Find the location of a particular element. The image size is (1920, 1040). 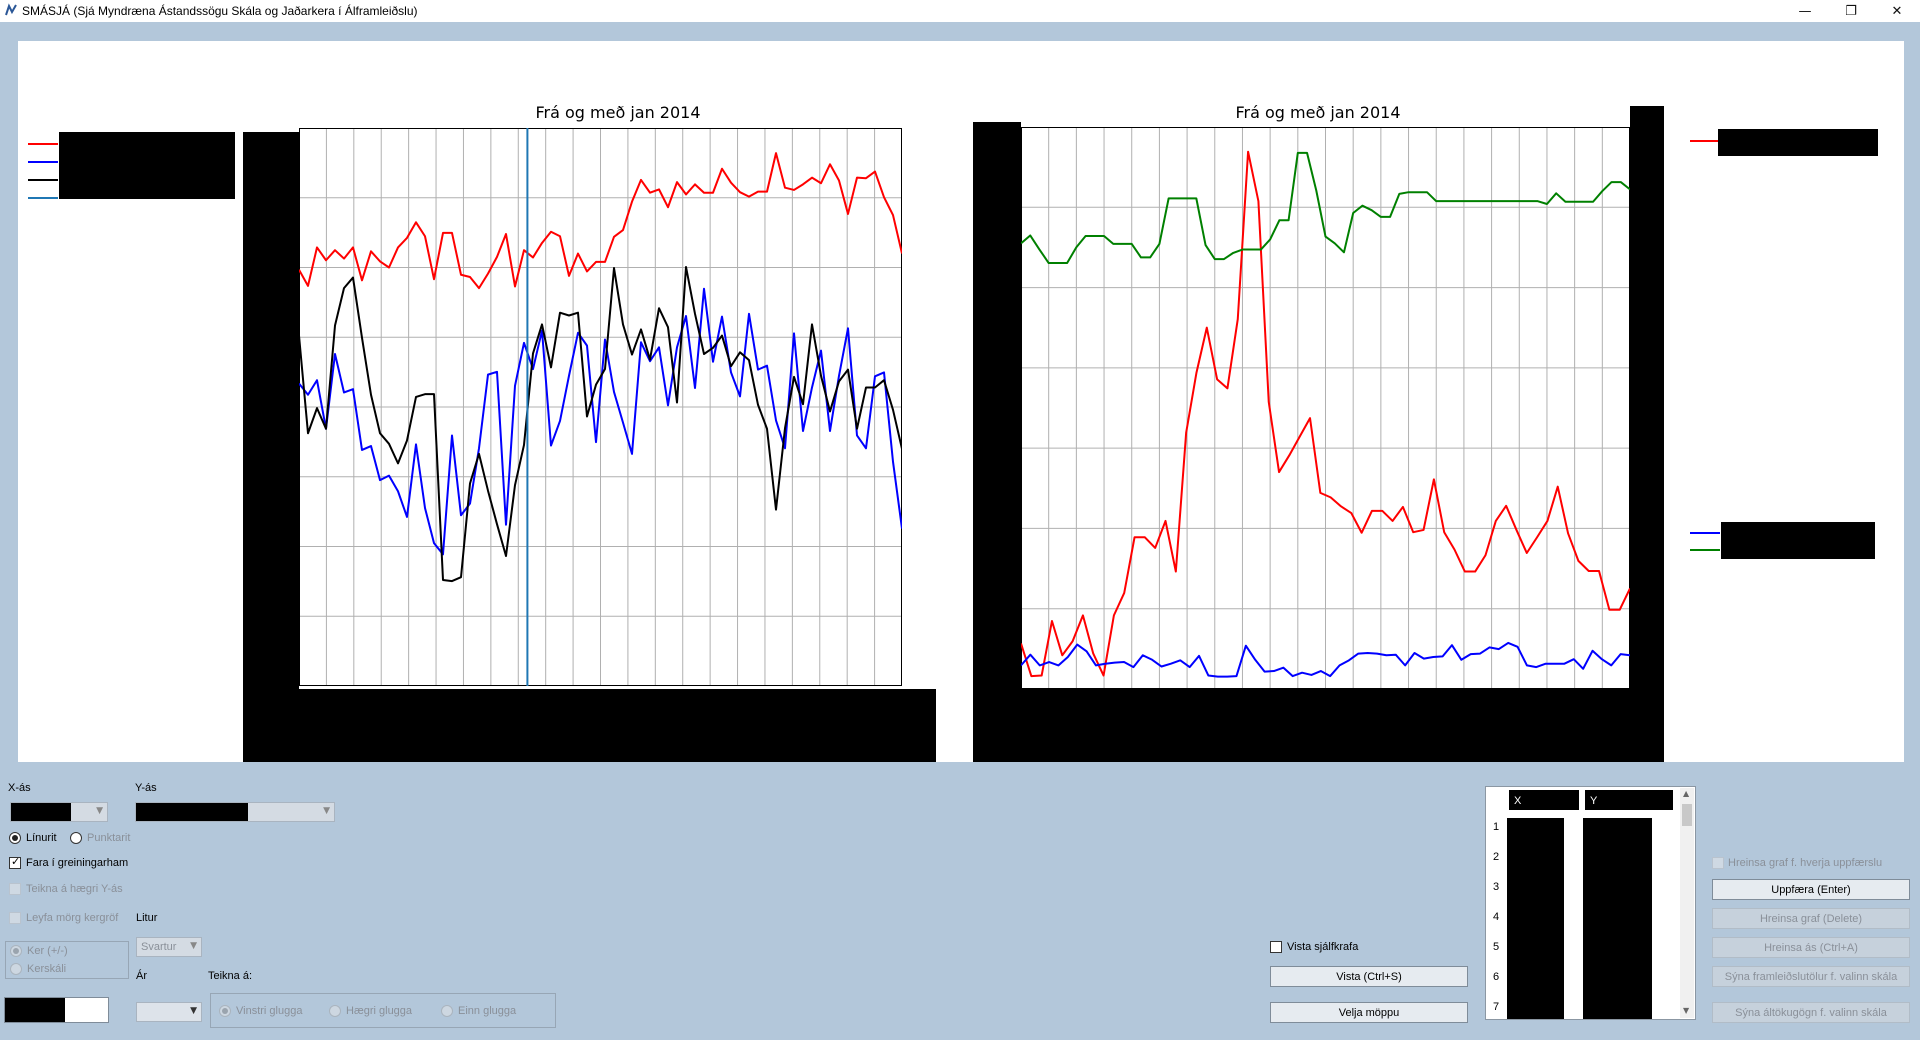

analysis-mode-checkbox: ✓ is located at coordinates (15, 862).